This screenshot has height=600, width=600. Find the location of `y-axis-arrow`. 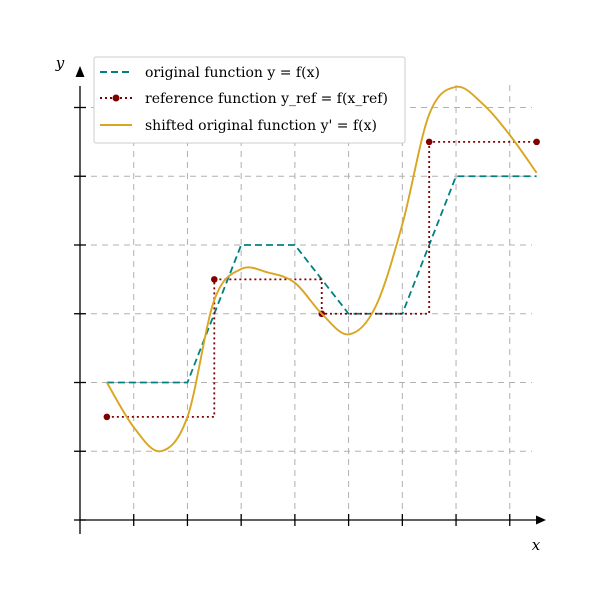

y-axis-arrow is located at coordinates (80, 71).